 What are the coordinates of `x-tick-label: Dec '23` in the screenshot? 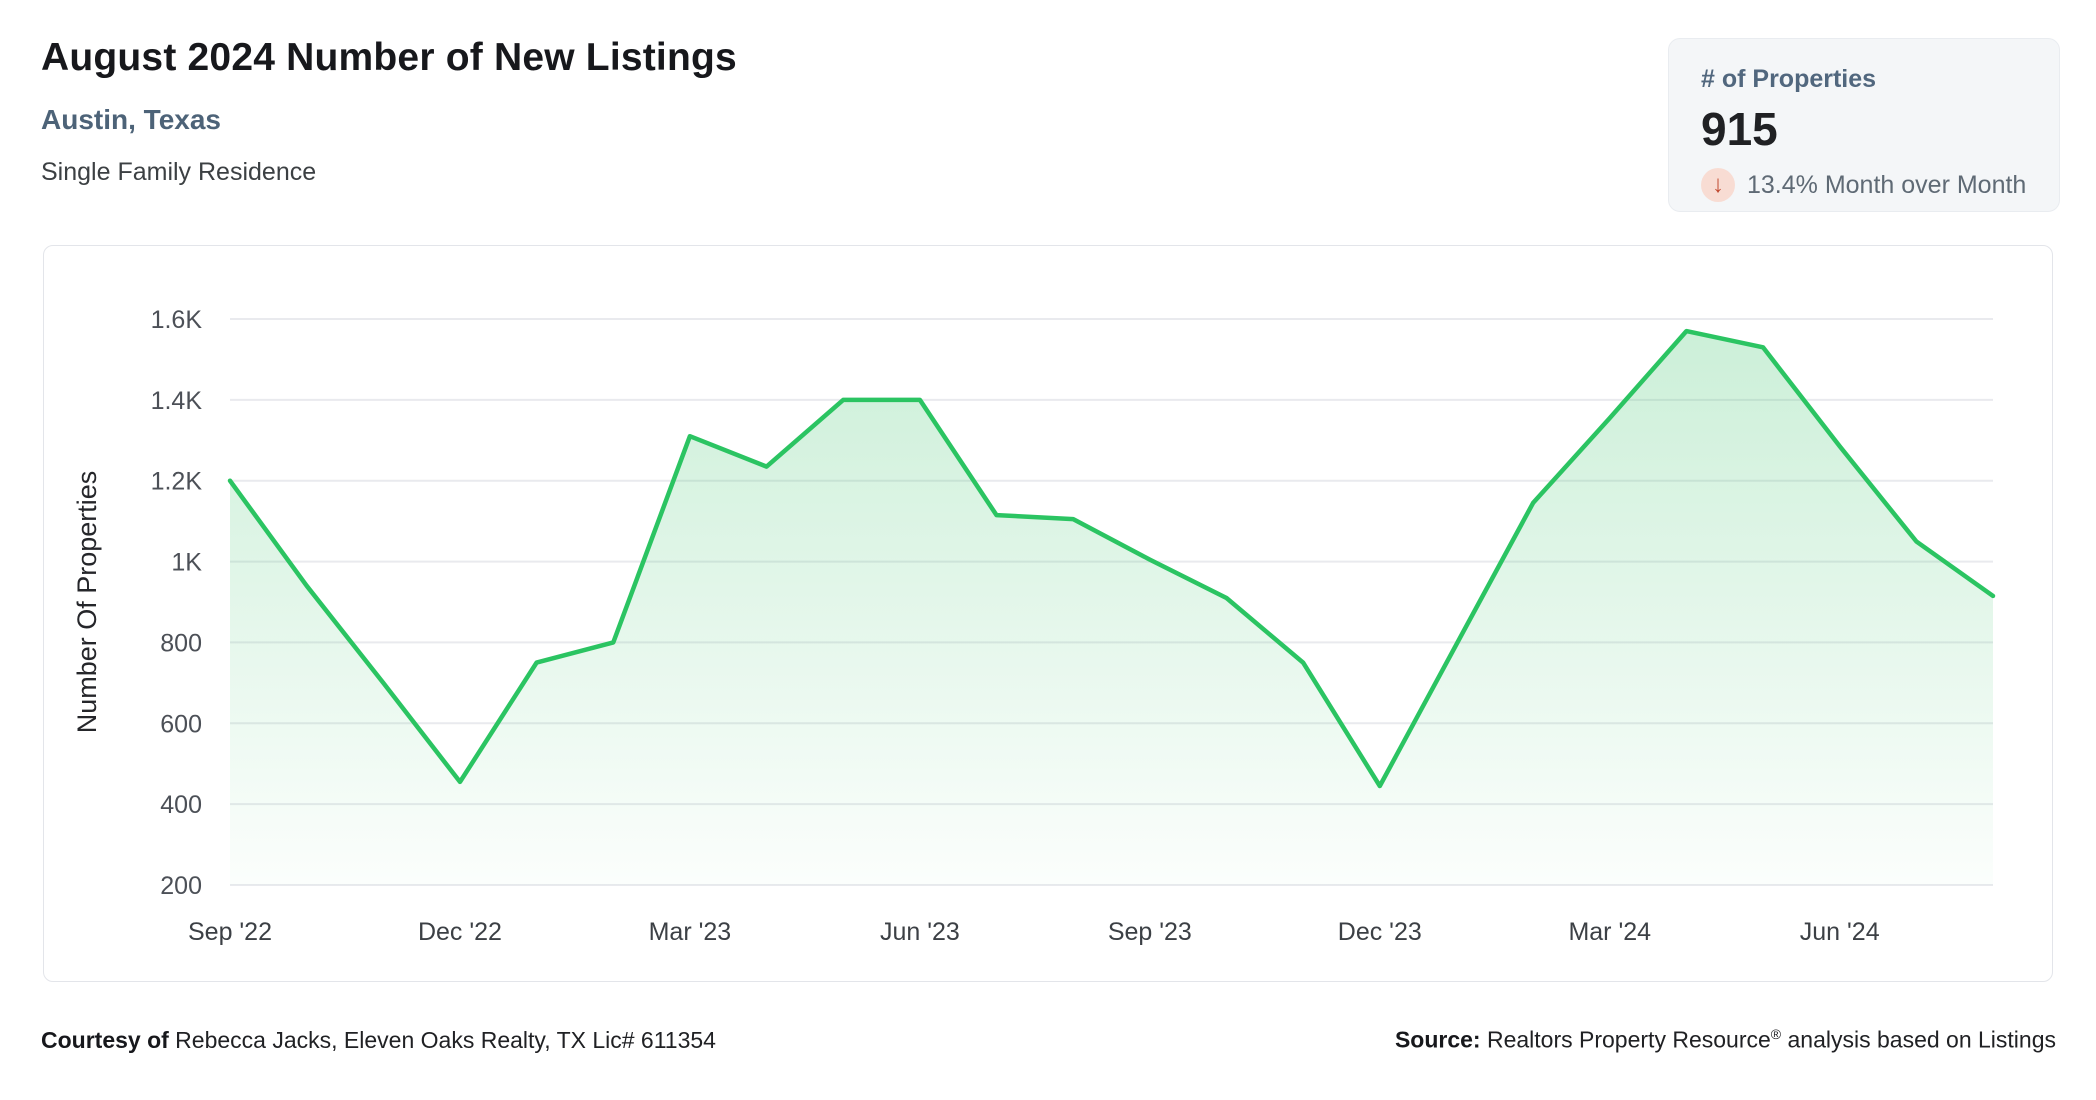 It's located at (1380, 932).